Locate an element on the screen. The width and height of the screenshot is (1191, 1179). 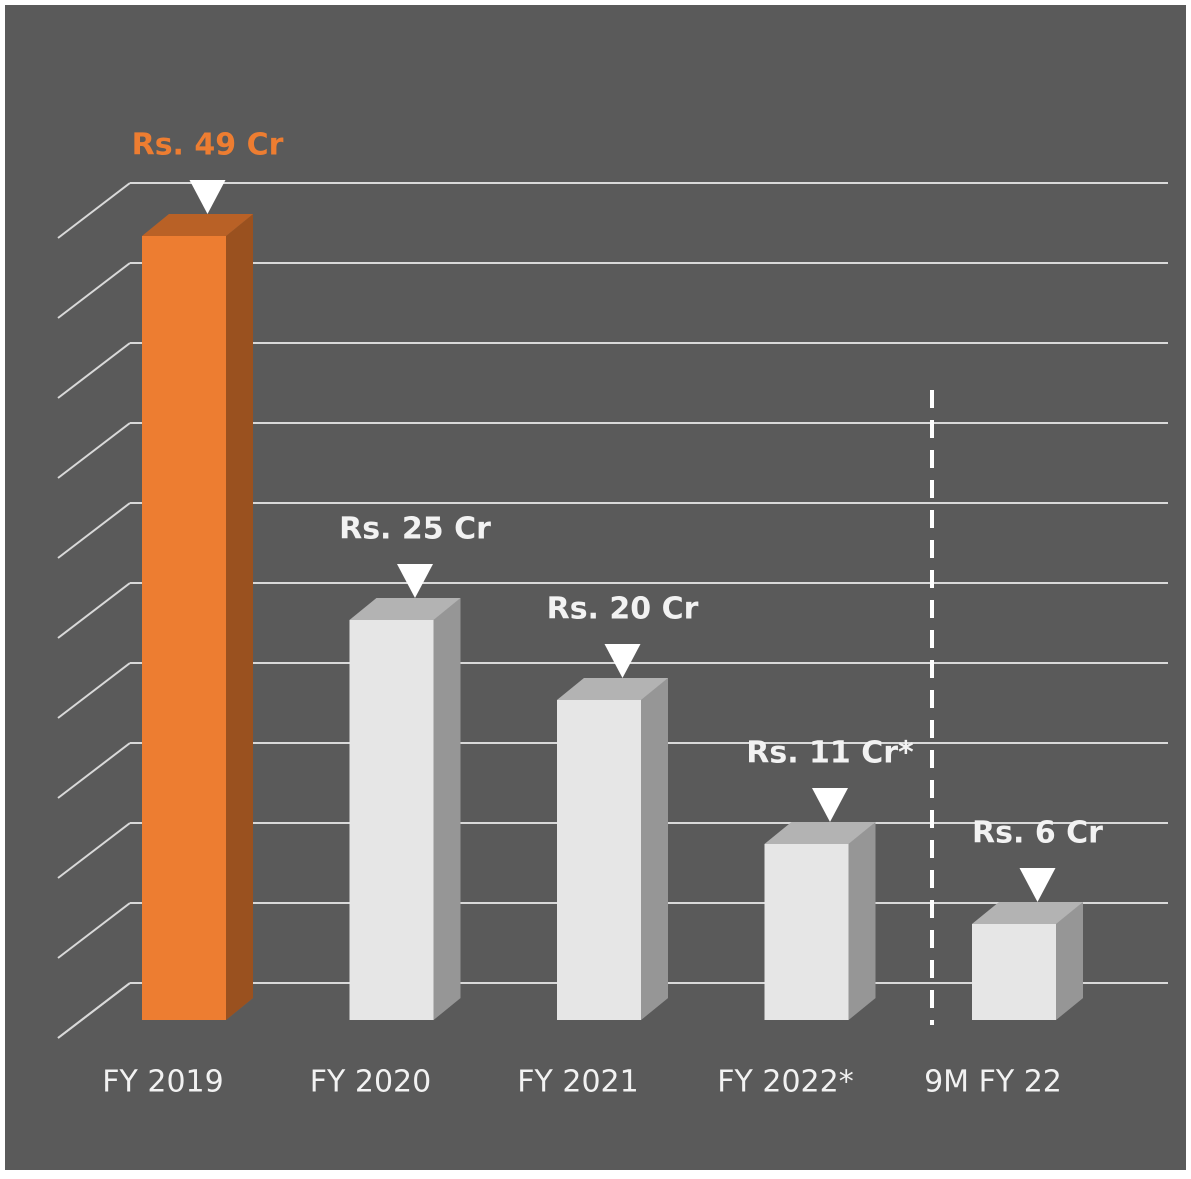
value-label: Rs. 11 Cr* is located at coordinates (830, 753).